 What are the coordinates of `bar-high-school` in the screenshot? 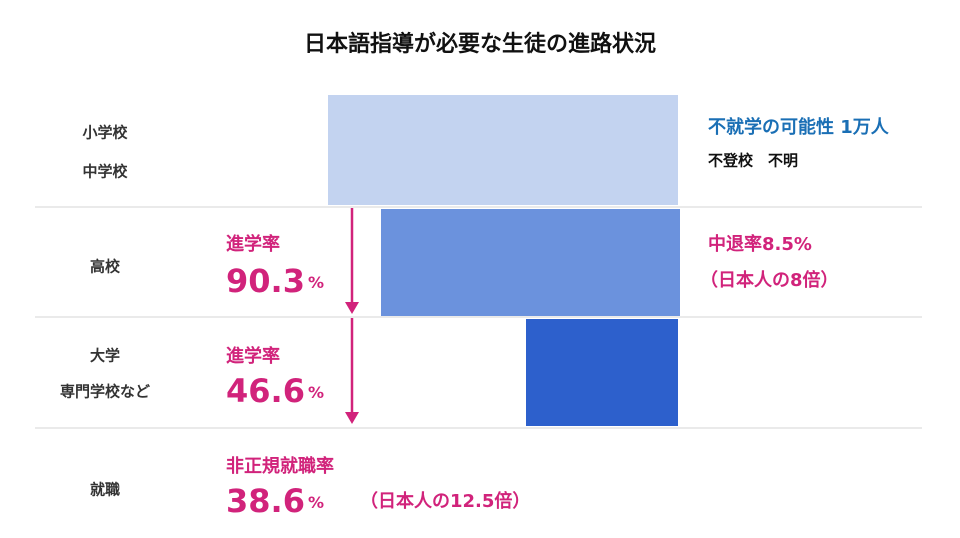 It's located at (530, 262).